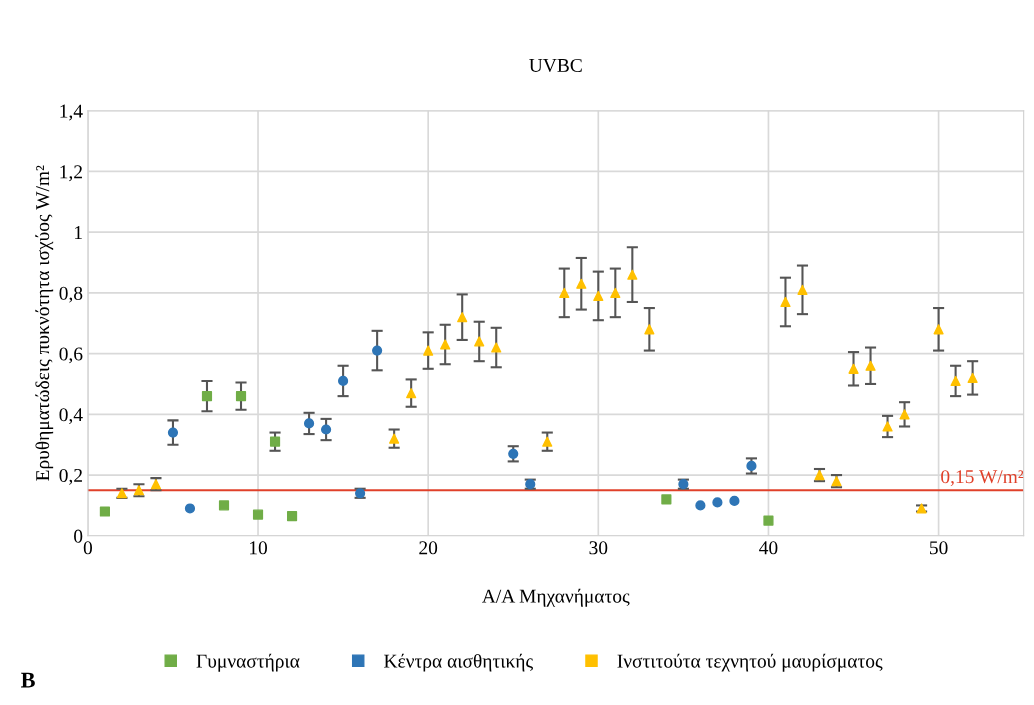 The width and height of the screenshot is (1034, 705). Describe the element at coordinates (428, 548) in the screenshot. I see `x-tick-label: 20` at that location.